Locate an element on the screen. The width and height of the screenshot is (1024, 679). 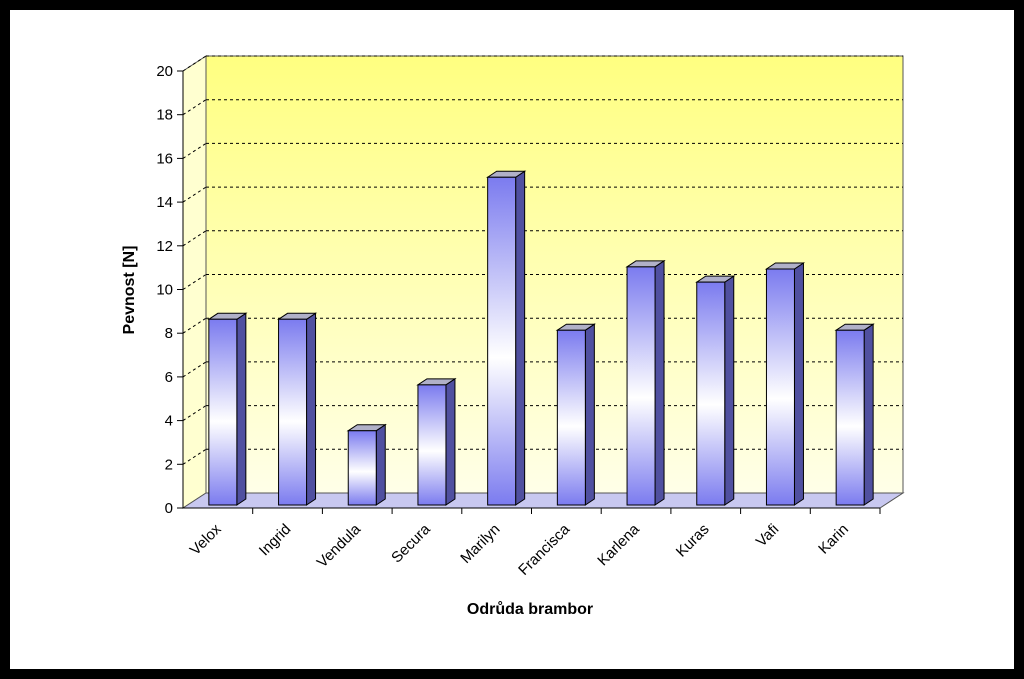
y-tick-label: 0 is located at coordinates (169, 508).